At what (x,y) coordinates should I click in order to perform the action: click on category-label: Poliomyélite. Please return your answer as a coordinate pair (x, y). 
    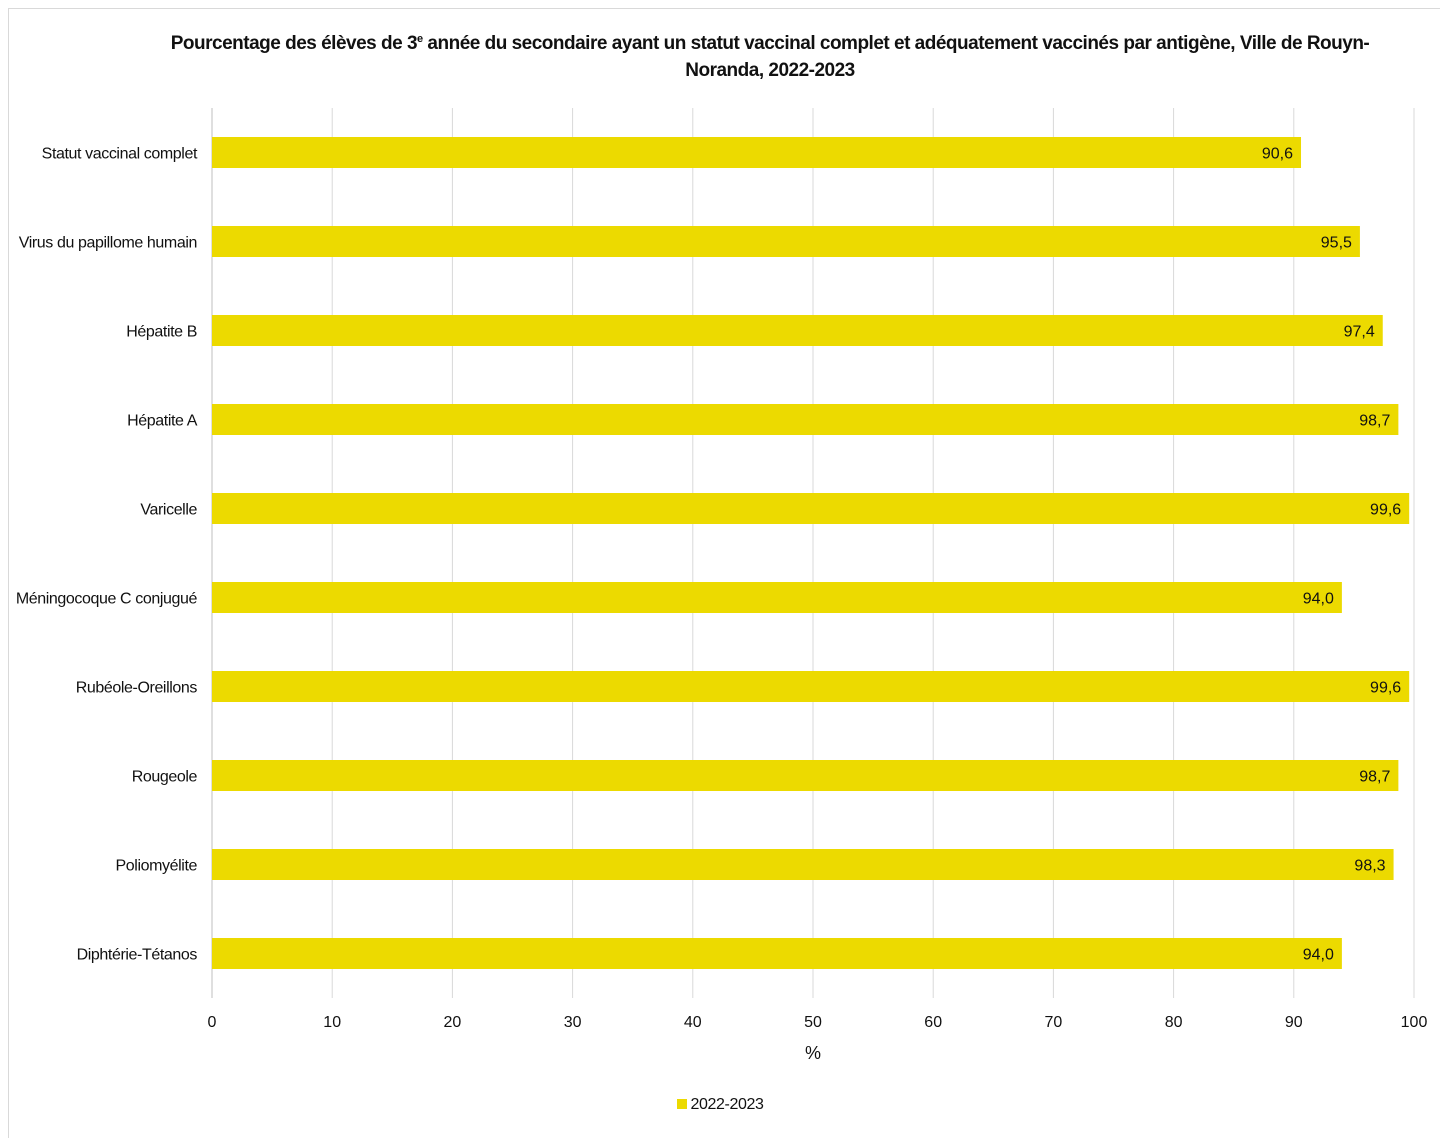
    Looking at the image, I should click on (157, 866).